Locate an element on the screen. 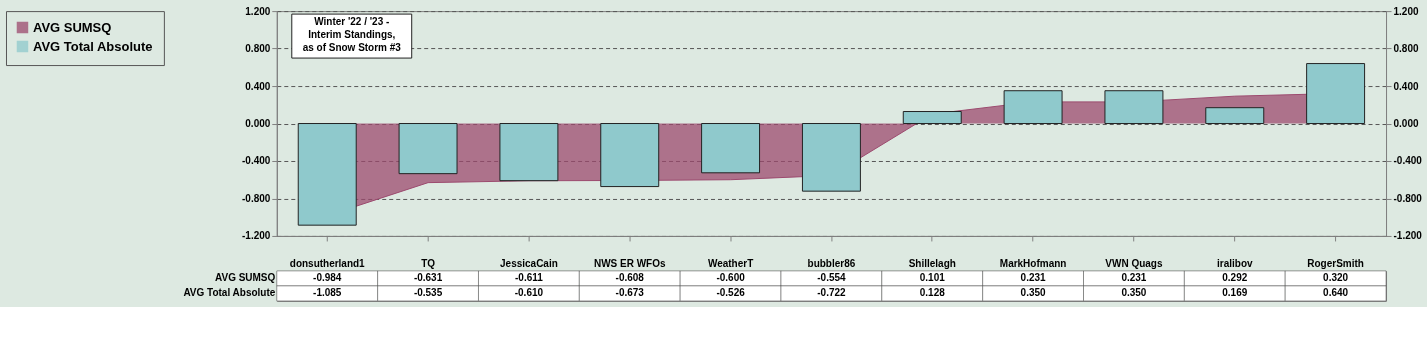  data-label: -0.631 is located at coordinates (428, 278).